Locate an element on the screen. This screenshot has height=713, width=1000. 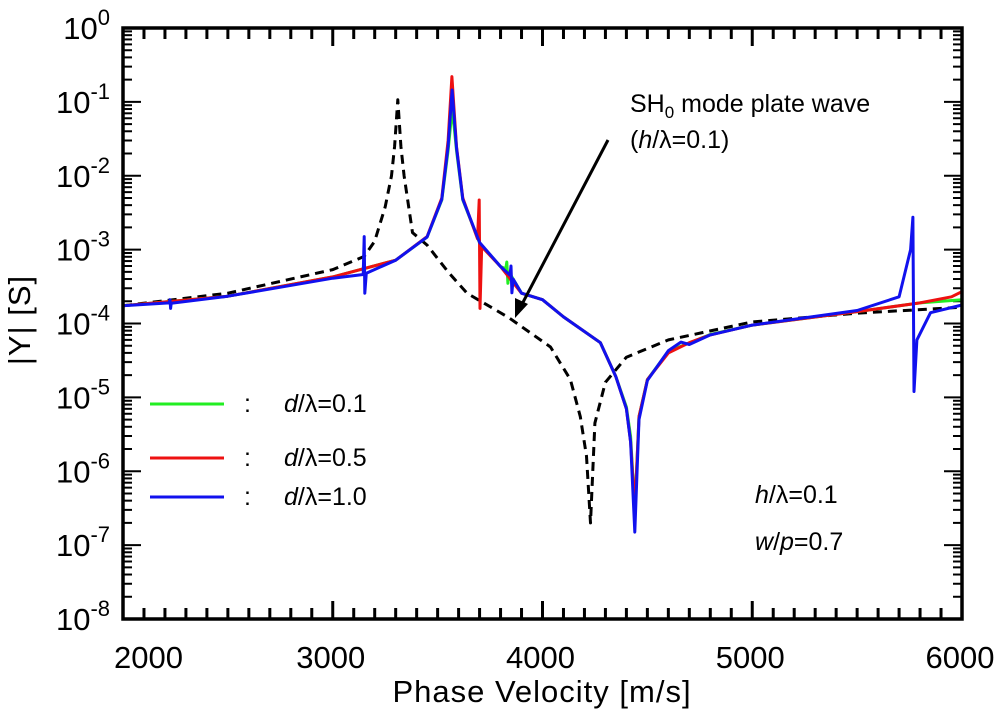
x-tick-label: 2000 is located at coordinates (148, 657).